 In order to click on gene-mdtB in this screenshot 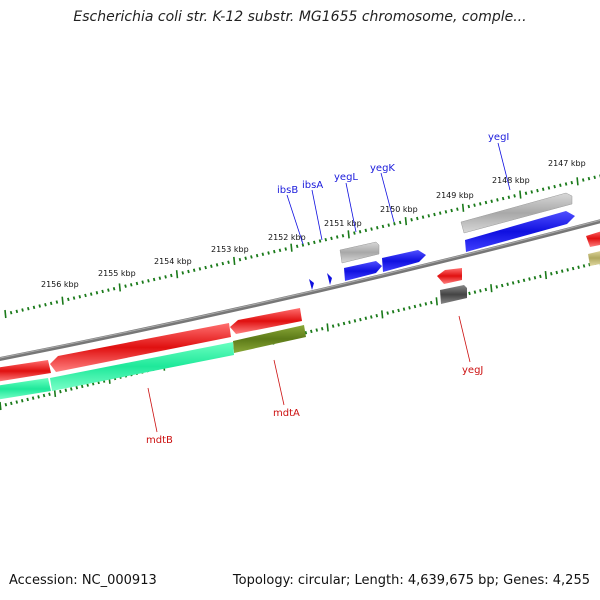, I will do `click(142, 366)`.